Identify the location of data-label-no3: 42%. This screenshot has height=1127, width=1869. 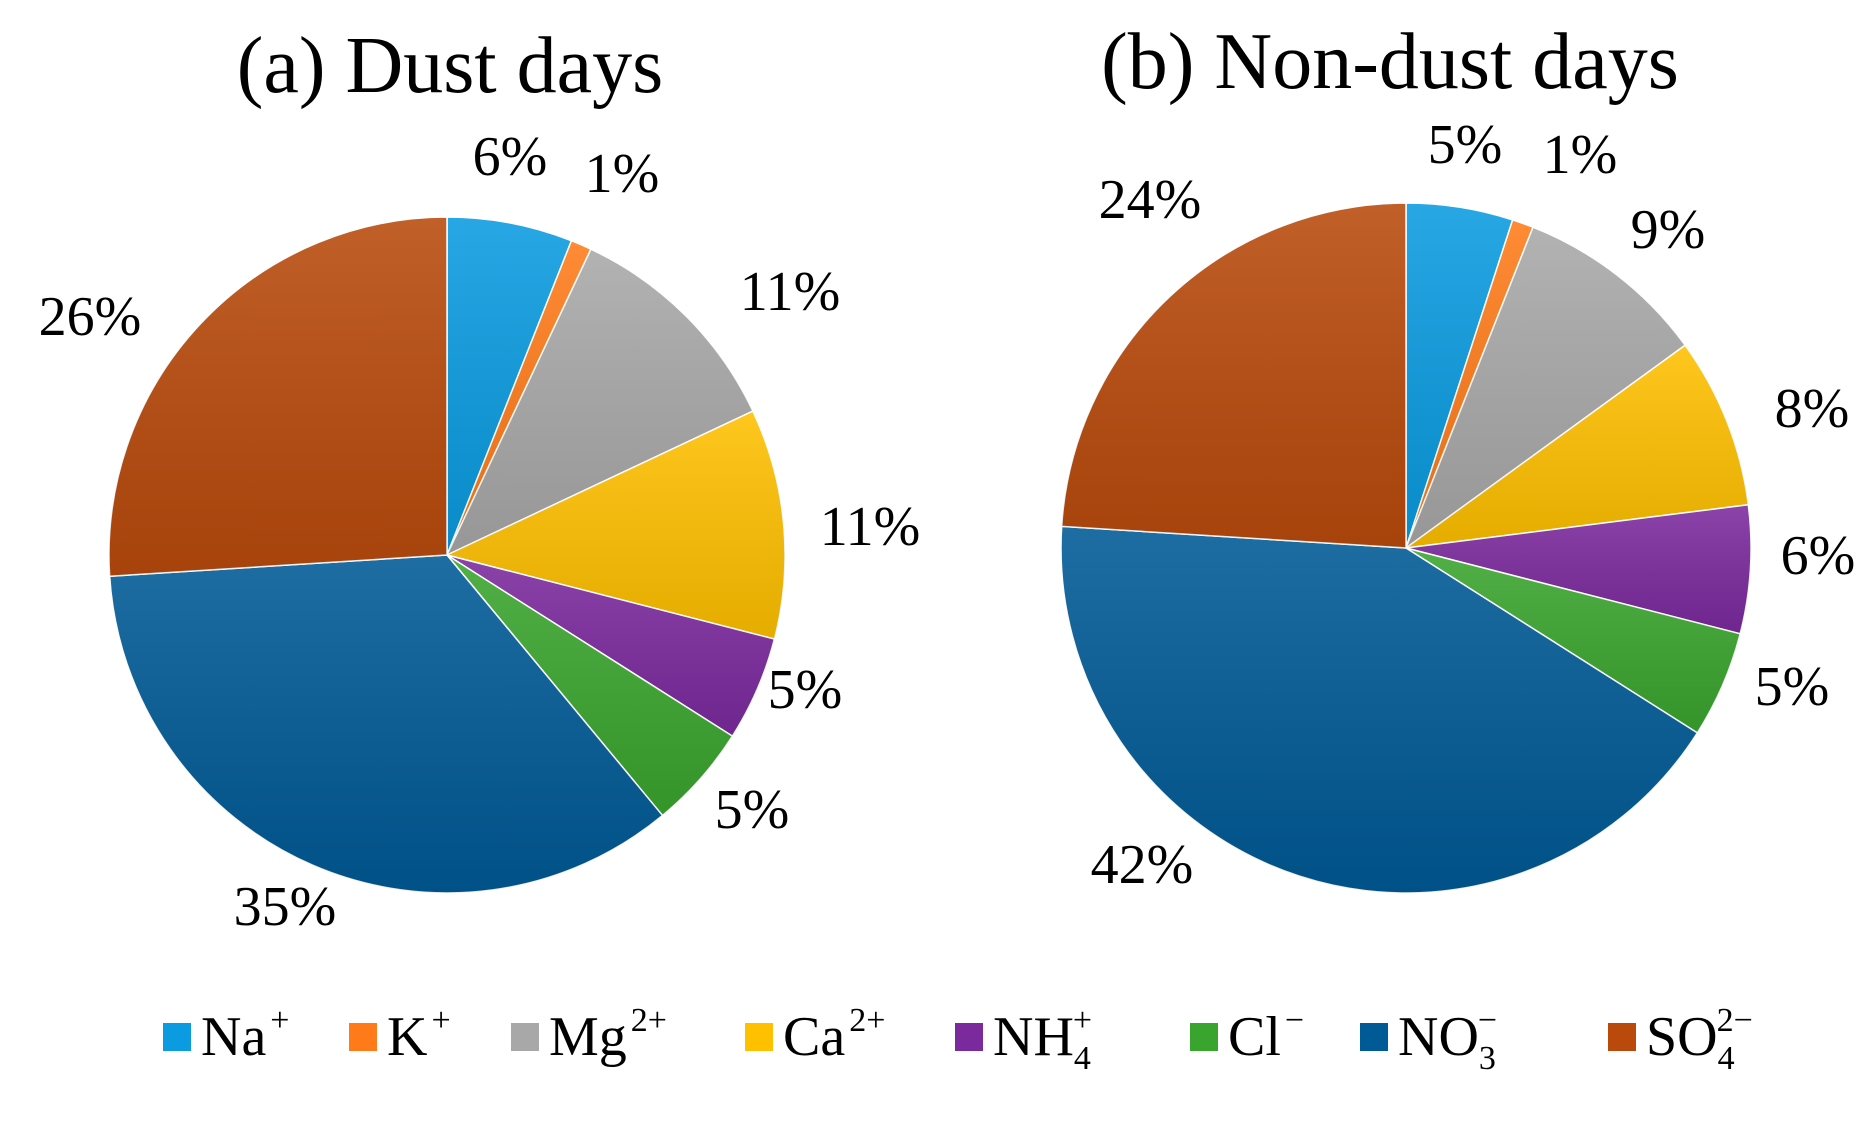
(1142, 865).